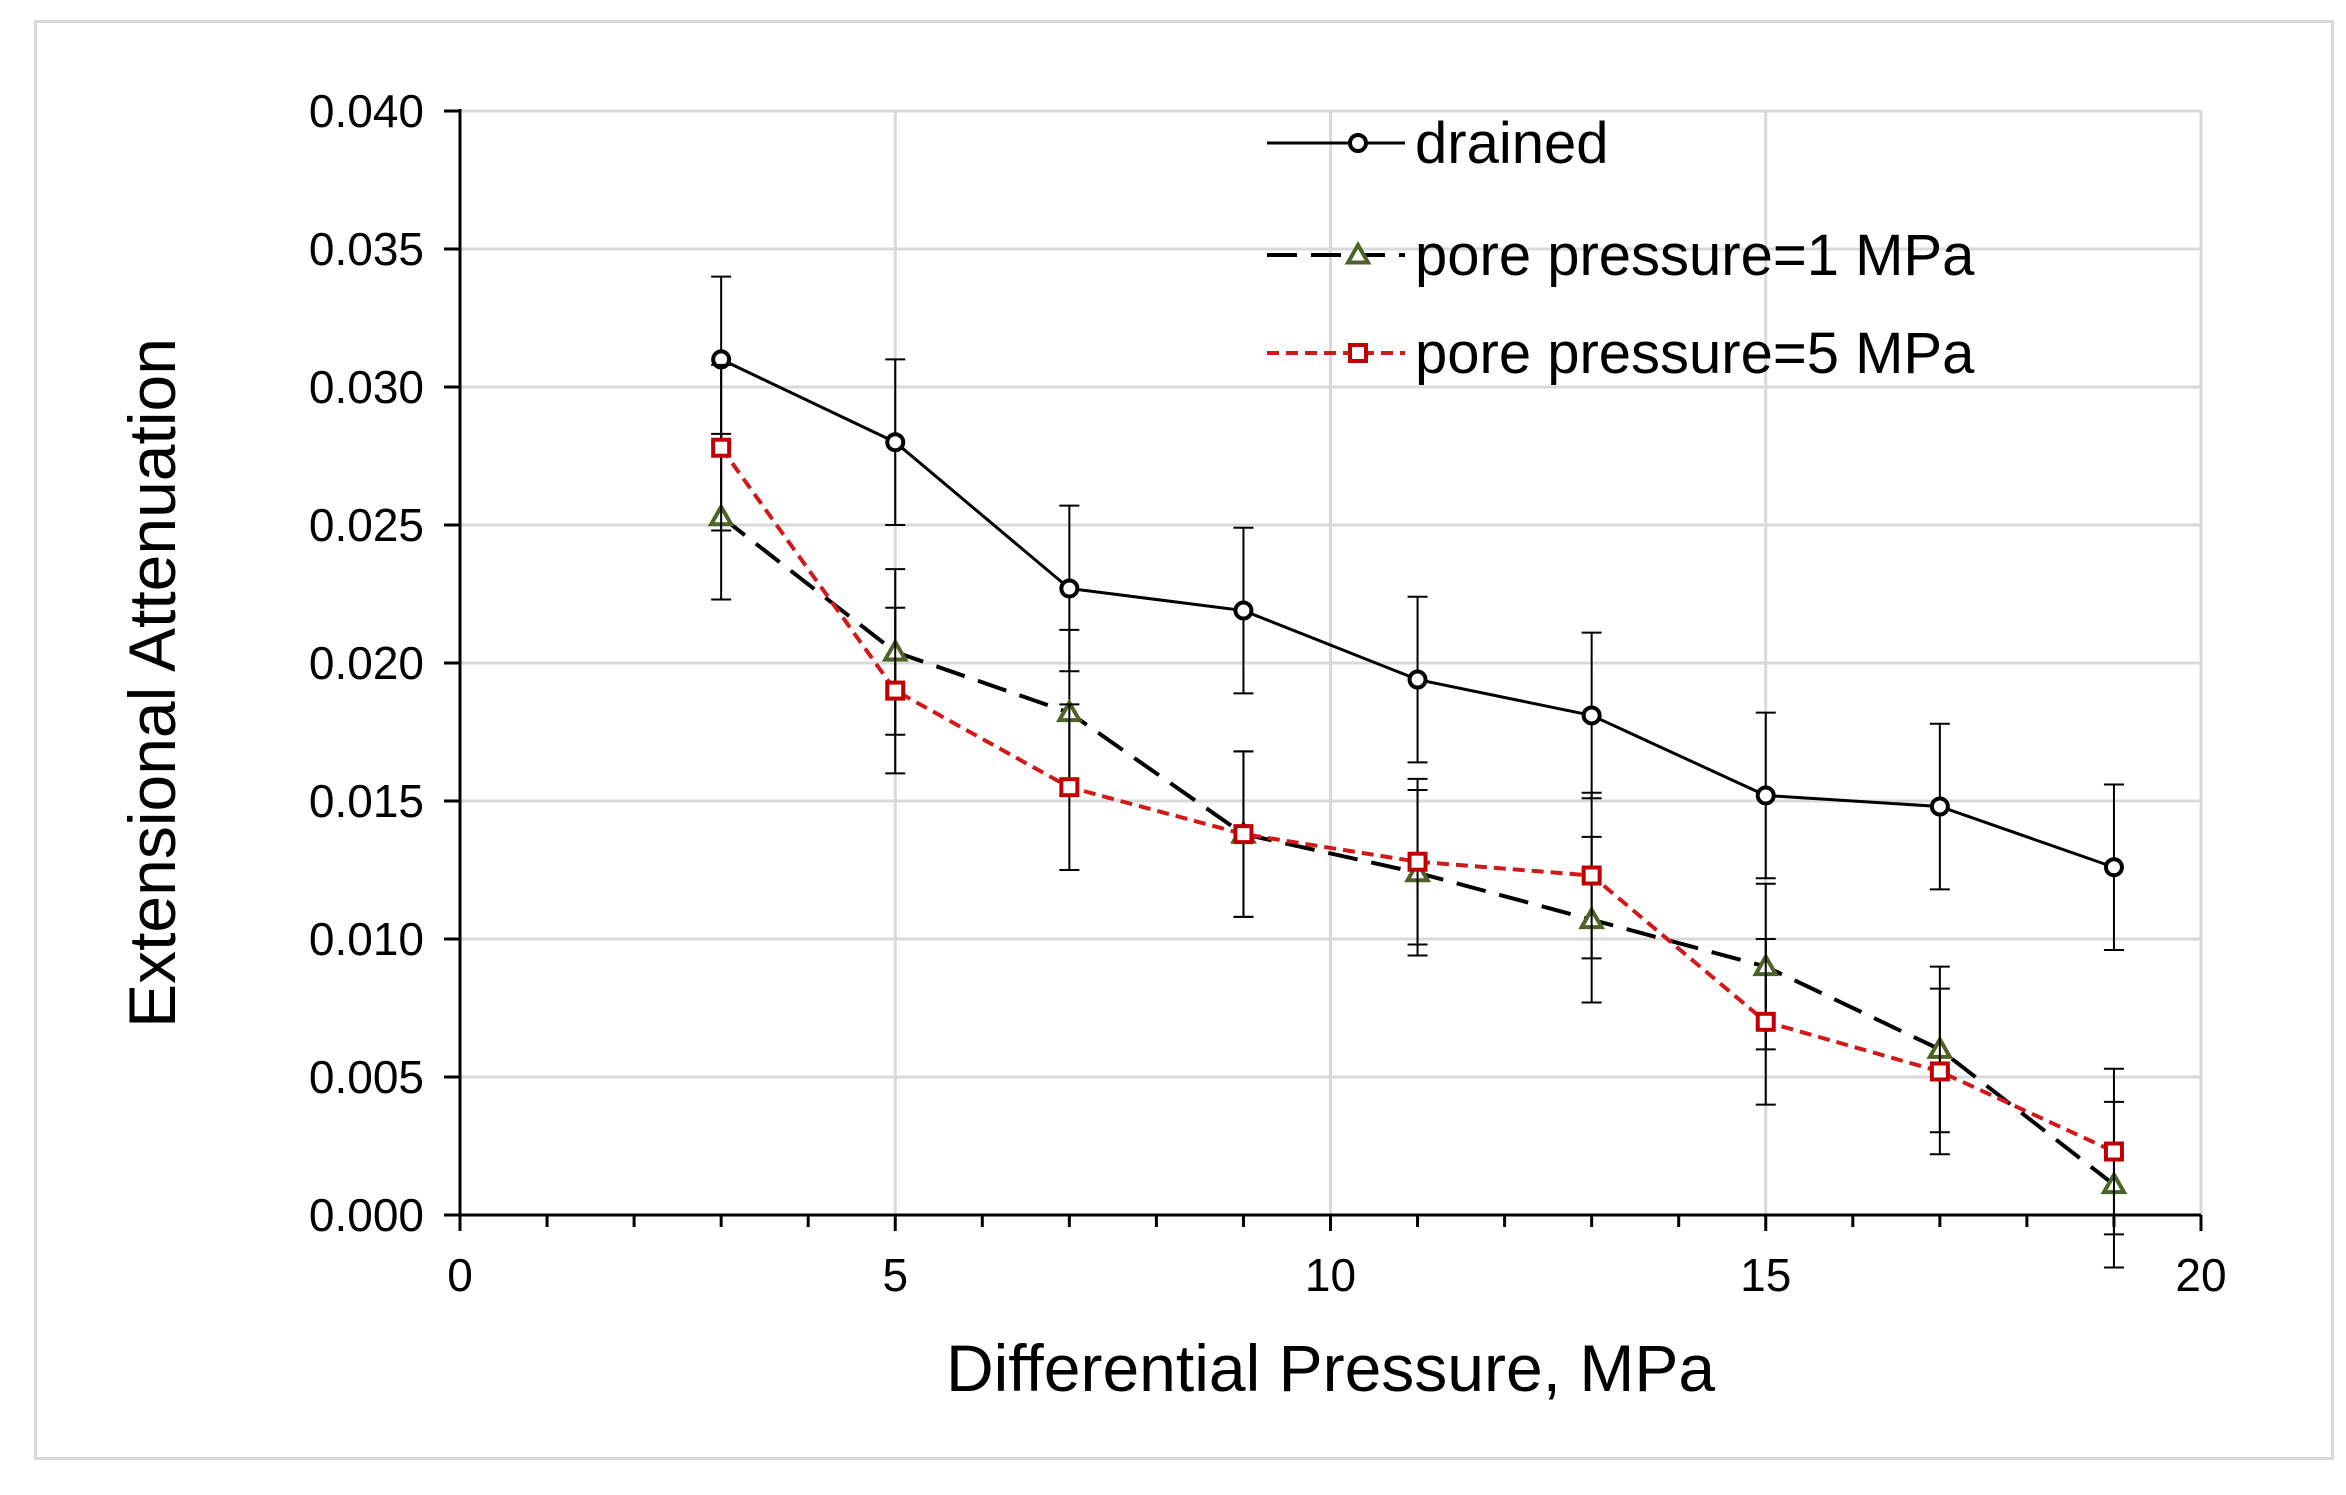  I want to click on legend-label: pore pressure=1 MPa, so click(1695, 255).